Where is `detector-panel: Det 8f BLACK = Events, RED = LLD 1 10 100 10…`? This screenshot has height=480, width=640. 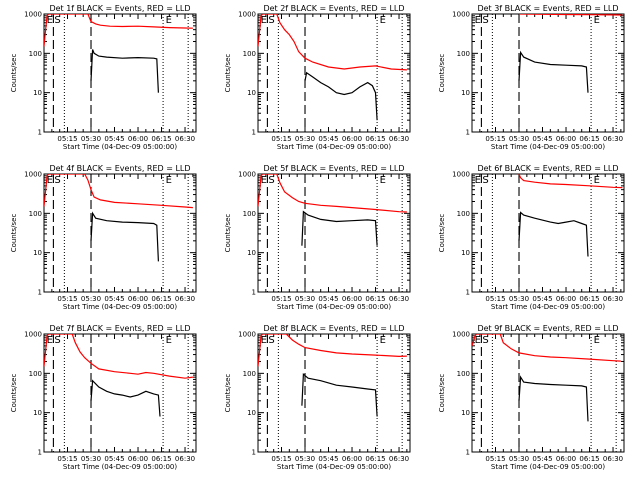 detector-panel: Det 8f BLACK = Events, RED = LLD 1 10 100 10… is located at coordinates (317, 397).